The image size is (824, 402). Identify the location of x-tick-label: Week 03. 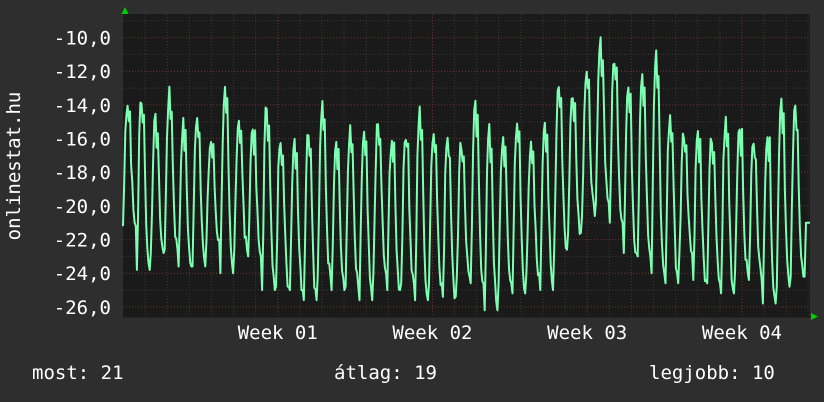
(587, 333).